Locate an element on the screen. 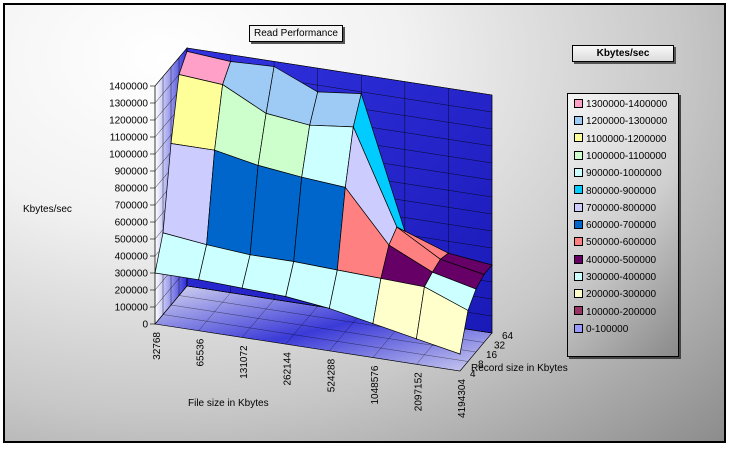 Image resolution: width=733 pixels, height=450 pixels. legend-entry: 1200000-1300000 is located at coordinates (620, 122).